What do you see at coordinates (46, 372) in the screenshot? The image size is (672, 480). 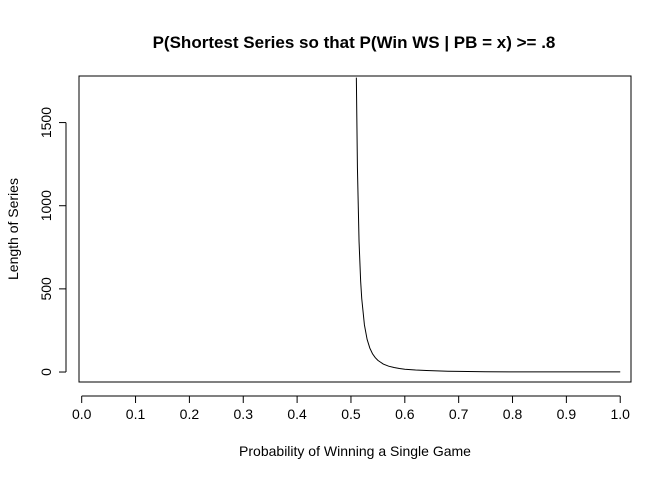 I see `y-tick-label: 0` at bounding box center [46, 372].